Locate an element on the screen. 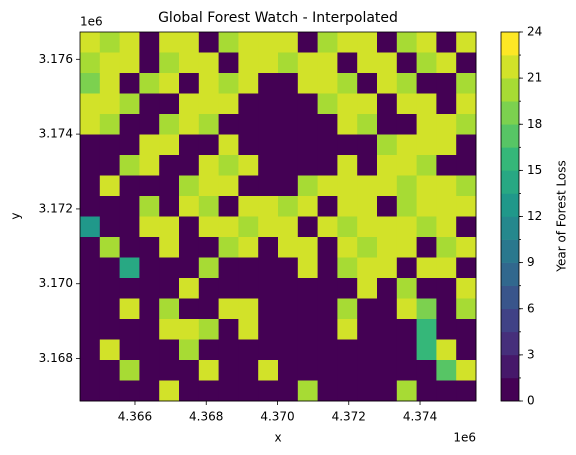 This screenshot has height=455, width=576. x-tick-label: 4.372 is located at coordinates (349, 417).